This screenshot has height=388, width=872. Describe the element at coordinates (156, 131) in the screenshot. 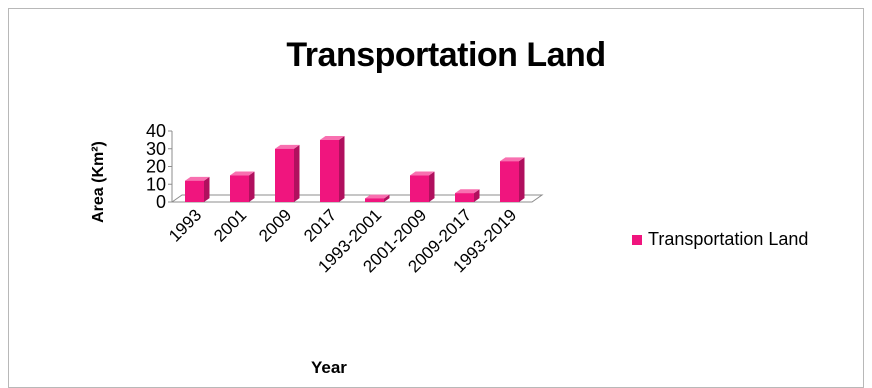

I see `y-tick-label: 40` at that location.